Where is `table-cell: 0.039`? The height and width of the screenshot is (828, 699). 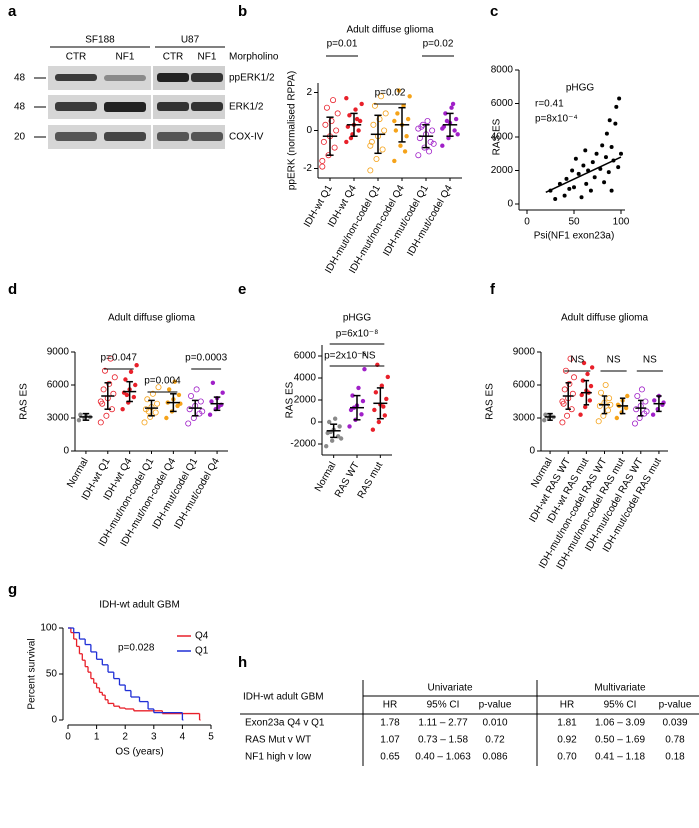
table-cell: 0.039 is located at coordinates (674, 723).